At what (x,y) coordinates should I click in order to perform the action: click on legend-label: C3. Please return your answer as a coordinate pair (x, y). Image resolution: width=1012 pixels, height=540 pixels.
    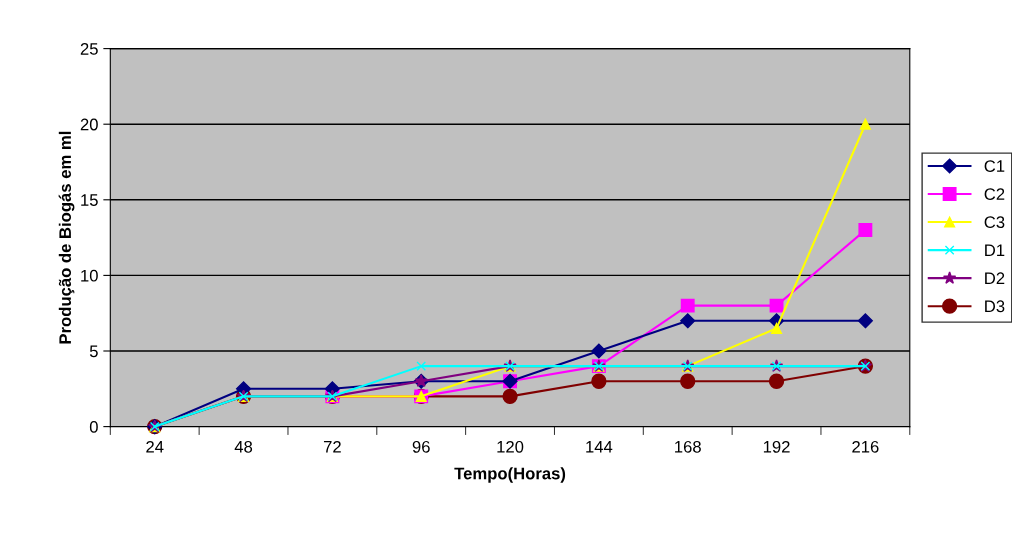
    Looking at the image, I should click on (994, 222).